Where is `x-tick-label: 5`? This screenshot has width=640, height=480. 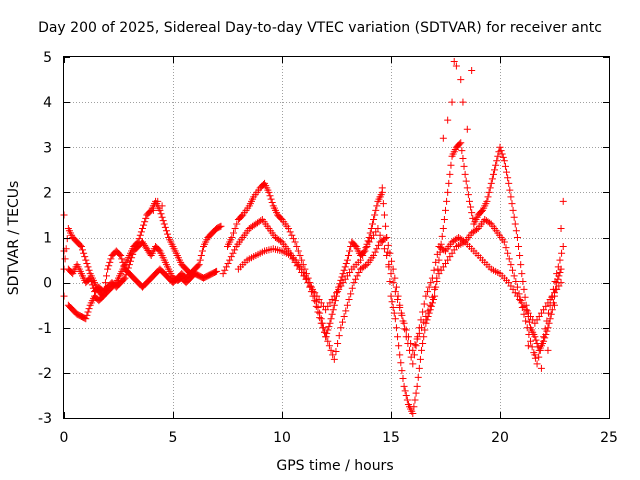 x-tick-label: 5 is located at coordinates (173, 438).